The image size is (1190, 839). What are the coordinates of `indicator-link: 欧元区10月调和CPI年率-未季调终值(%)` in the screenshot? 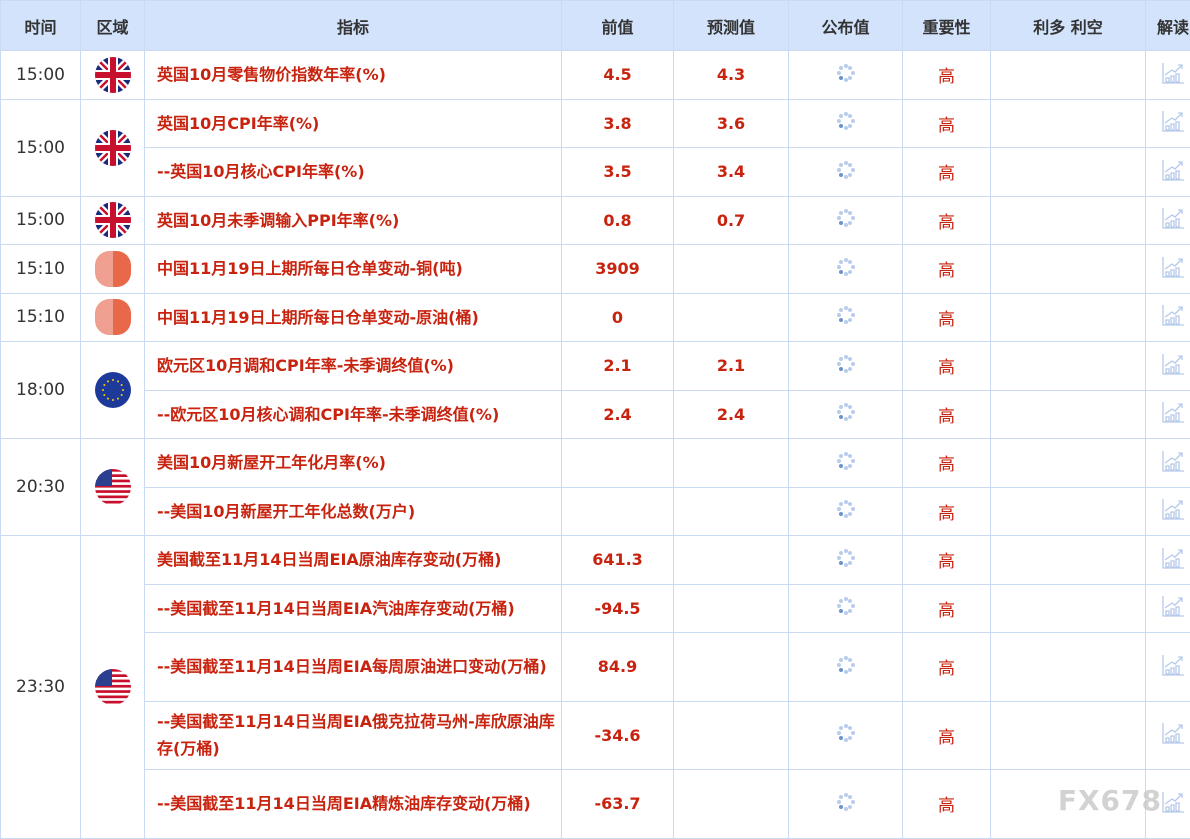 It's located at (353, 366).